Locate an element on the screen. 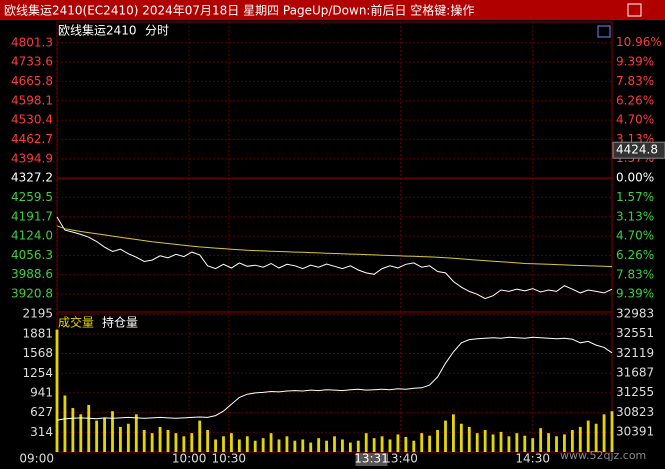 Image resolution: width=665 pixels, height=469 pixels. cursor-time-label: 13:31 is located at coordinates (371, 459).